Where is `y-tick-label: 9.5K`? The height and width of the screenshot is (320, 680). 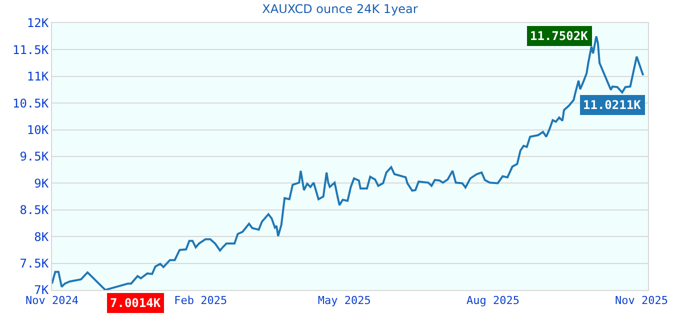
y-tick-label: 9.5K is located at coordinates (35, 157).